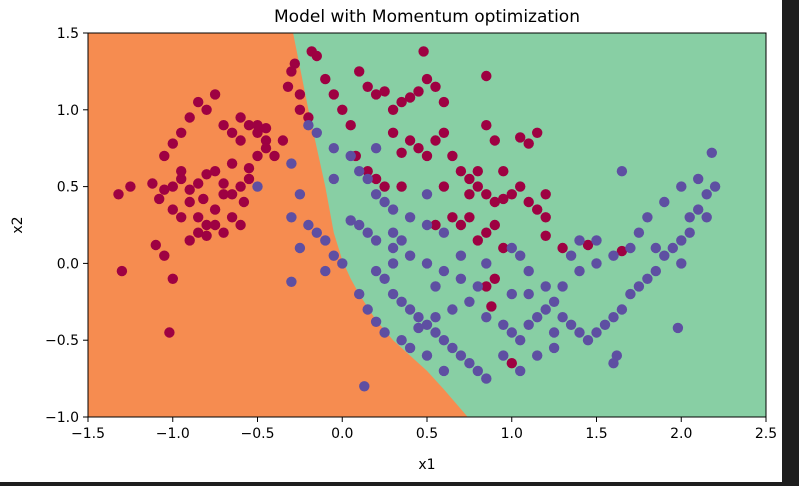  Describe the element at coordinates (258, 434) in the screenshot. I see `x-tick-label: −0.5` at that location.